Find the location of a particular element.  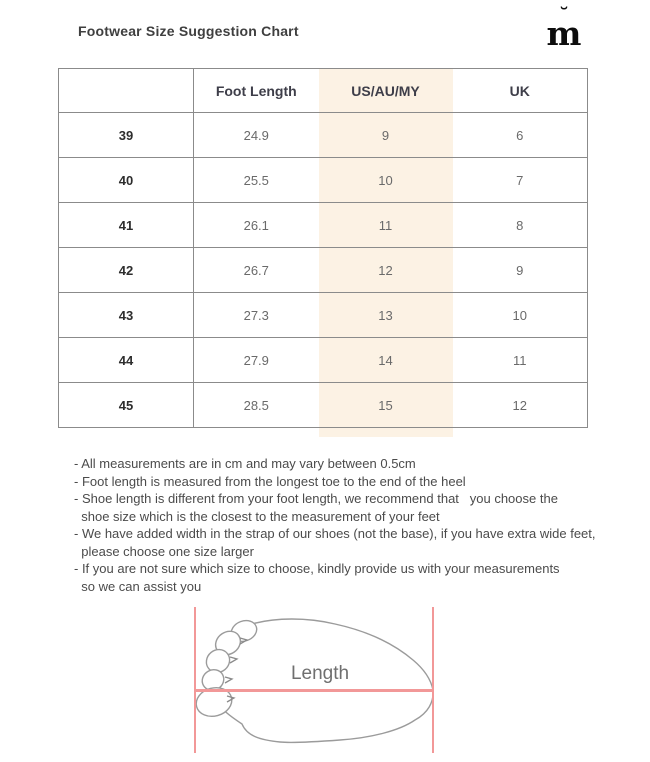

brand-logo: ˘ m is located at coordinates (564, 28).